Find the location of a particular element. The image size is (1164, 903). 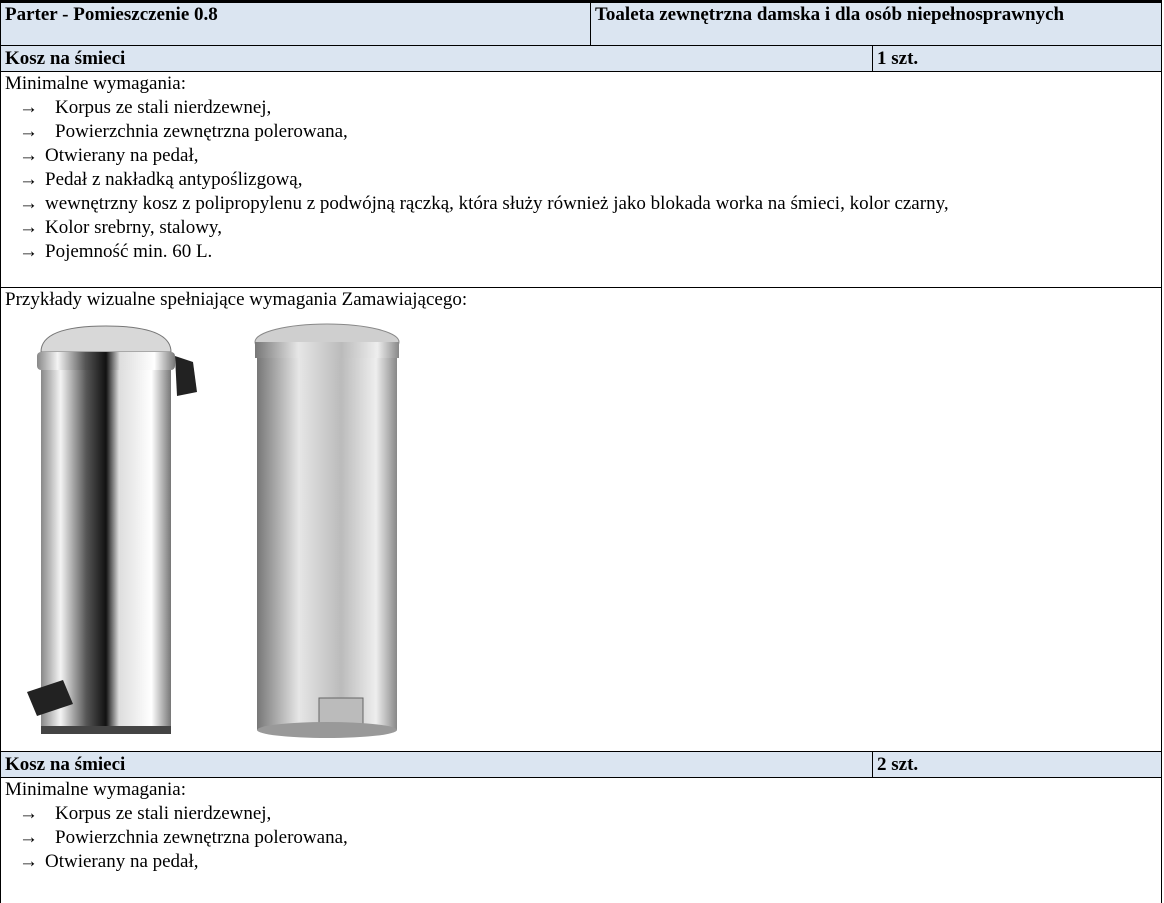

requirement: → Pedał z nakładką antypoślizgową, is located at coordinates (581, 180).